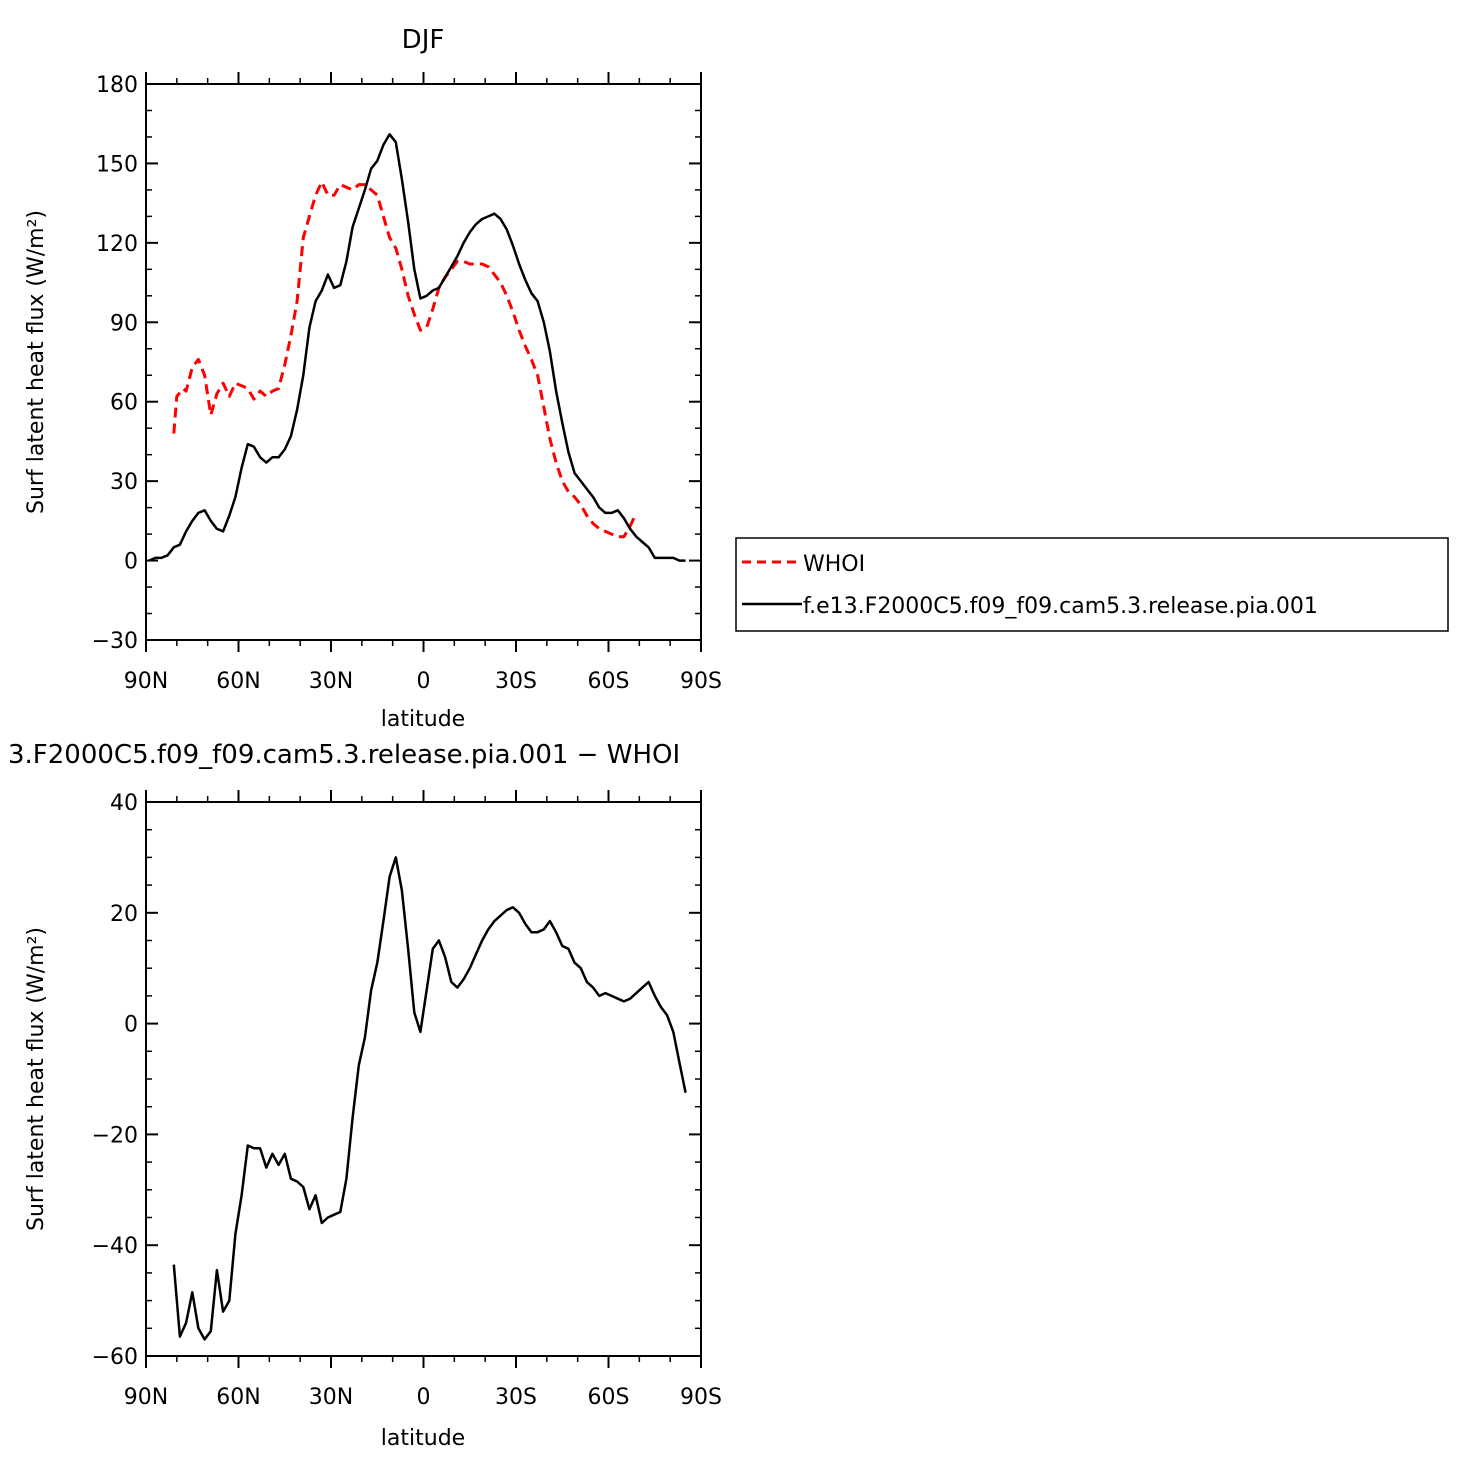 The width and height of the screenshot is (1469, 1469). I want to click on y-tick-labels: −60 −40 −20 0 20 40, so click(115, 1080).